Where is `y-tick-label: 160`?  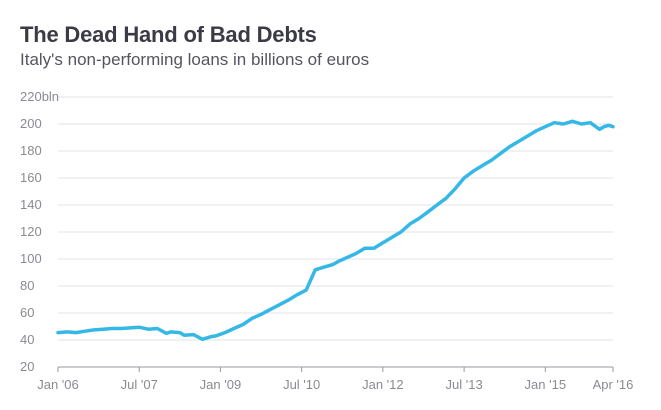
y-tick-label: 160 is located at coordinates (31, 177).